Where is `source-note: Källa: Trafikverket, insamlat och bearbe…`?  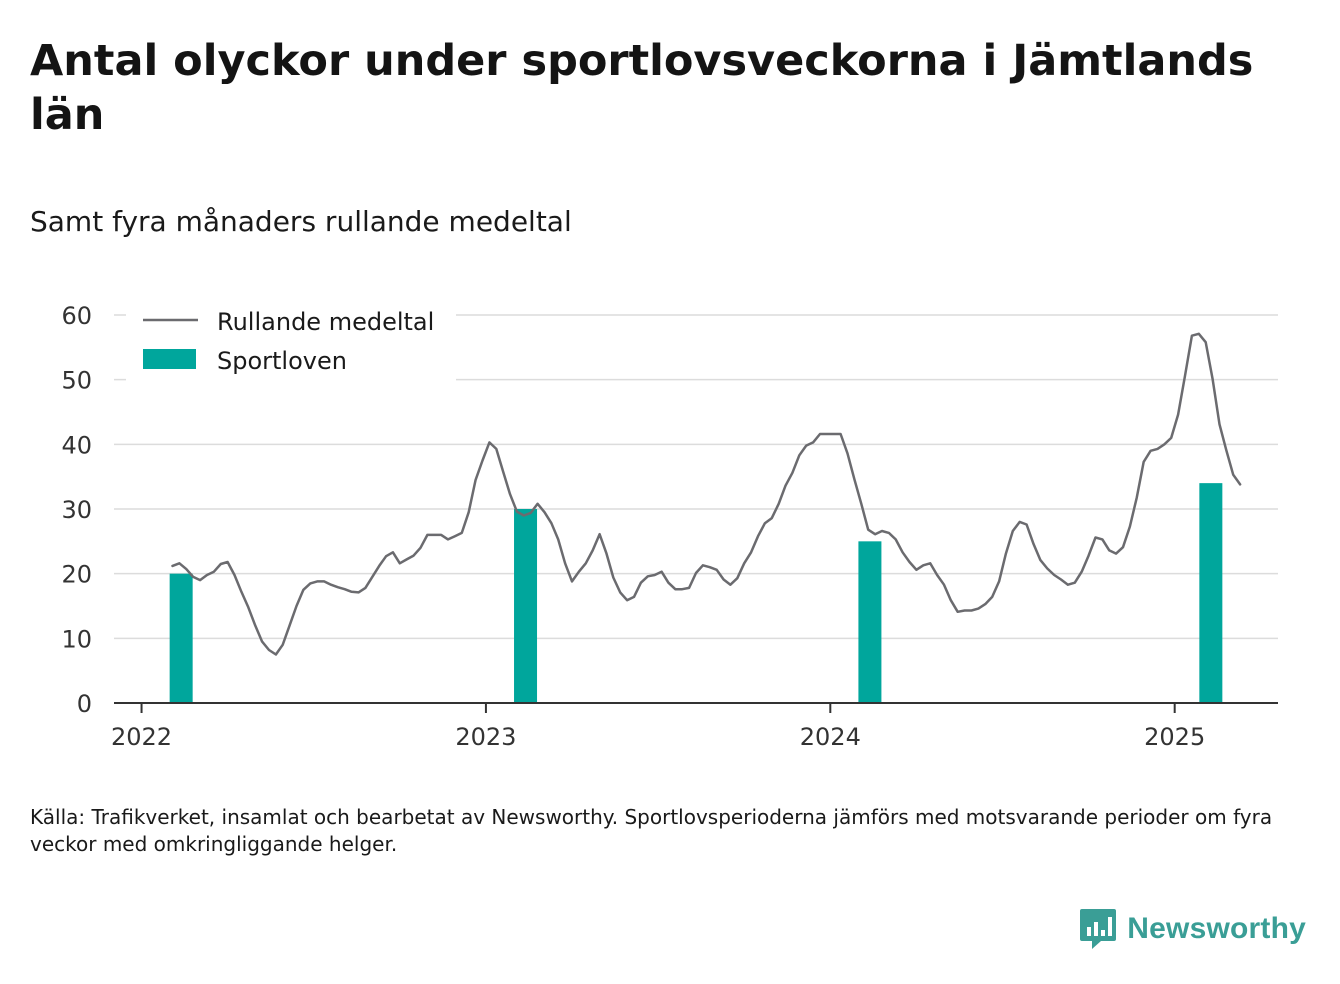 source-note: Källa: Trafikverket, insamlat och bearbe… is located at coordinates (651, 830).